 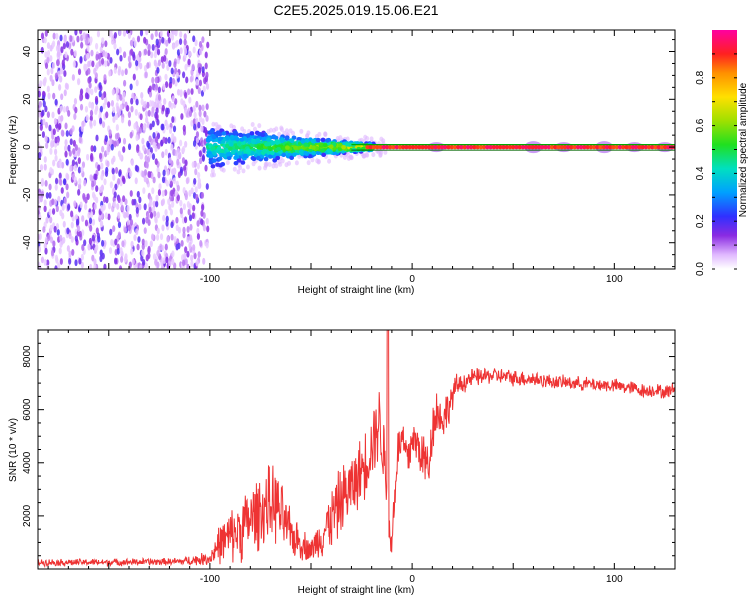 I want to click on y-tick-label: 0, so click(x=27, y=147).